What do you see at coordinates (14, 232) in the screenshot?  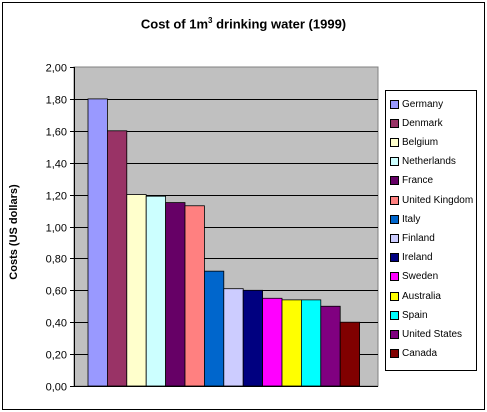 I see `y-axis-label: Costs (US dollars)` at bounding box center [14, 232].